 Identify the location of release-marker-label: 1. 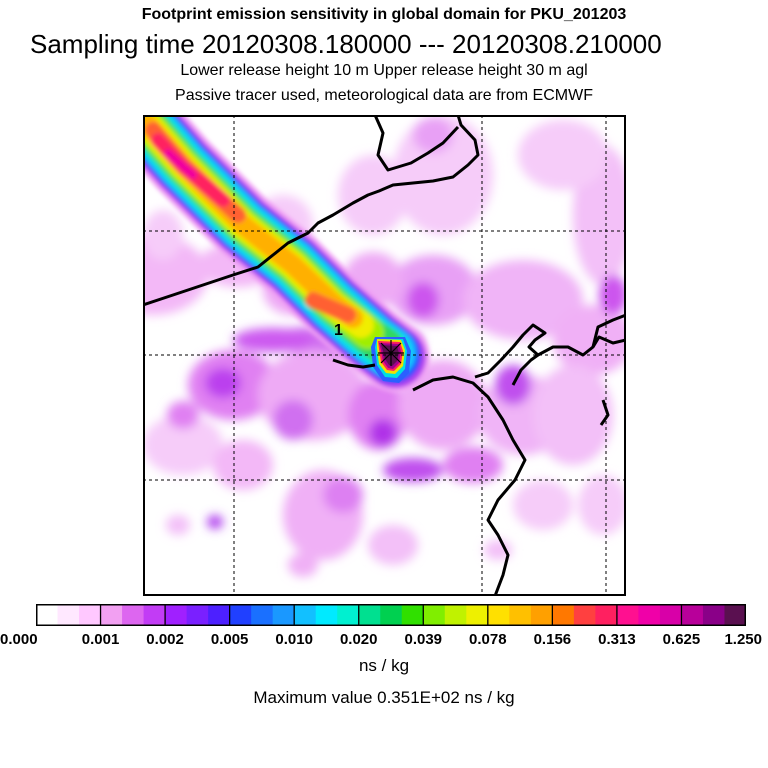
(338, 330).